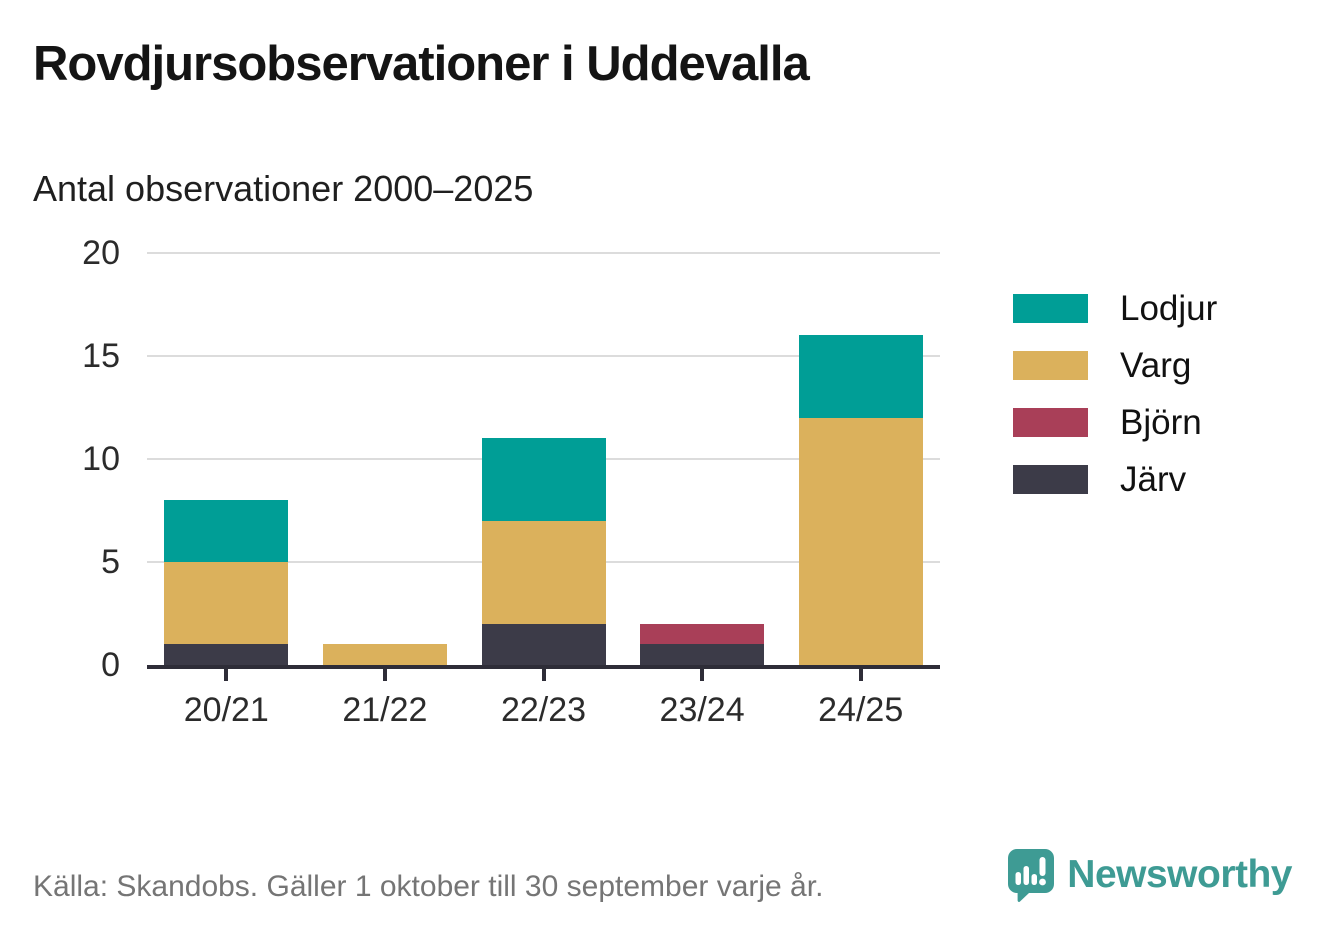  What do you see at coordinates (1156, 365) in the screenshot?
I see `legend-label-varg: Varg` at bounding box center [1156, 365].